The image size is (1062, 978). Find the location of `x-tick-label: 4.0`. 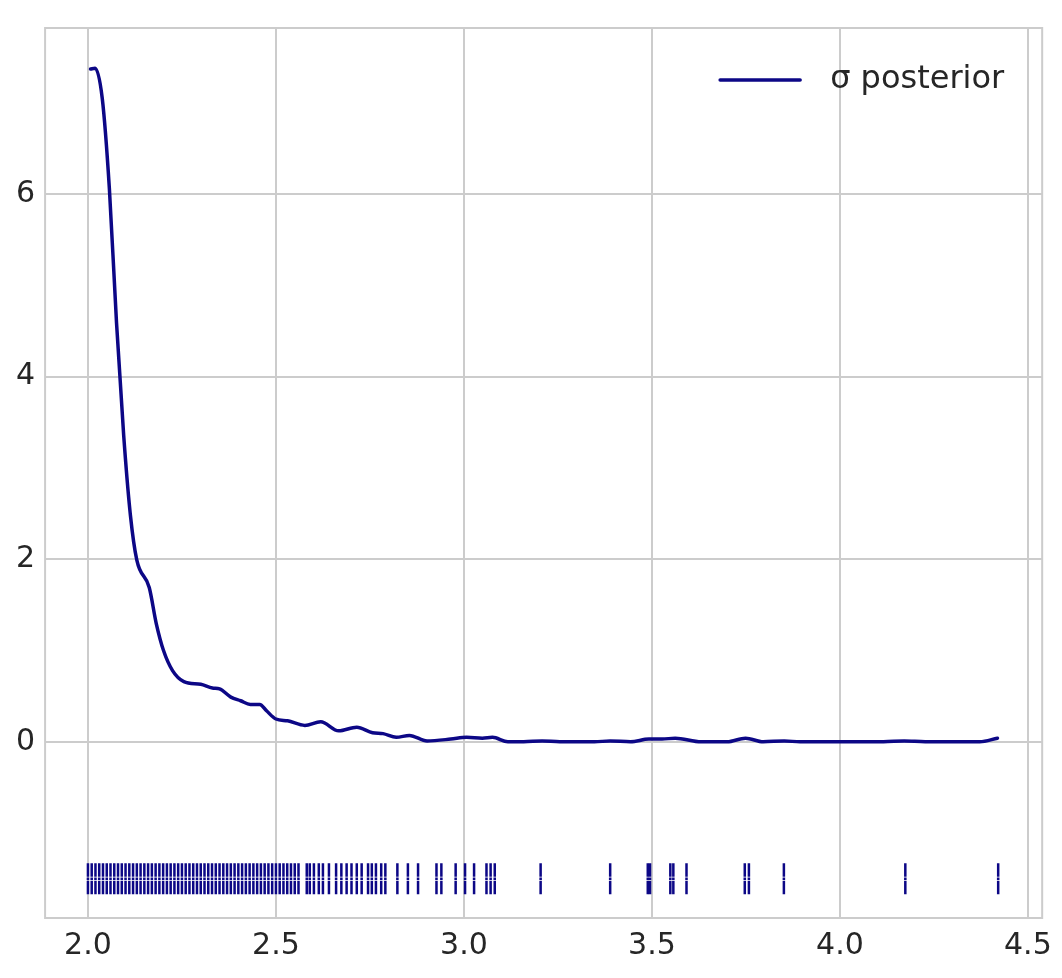

x-tick-label: 4.0 is located at coordinates (840, 943).